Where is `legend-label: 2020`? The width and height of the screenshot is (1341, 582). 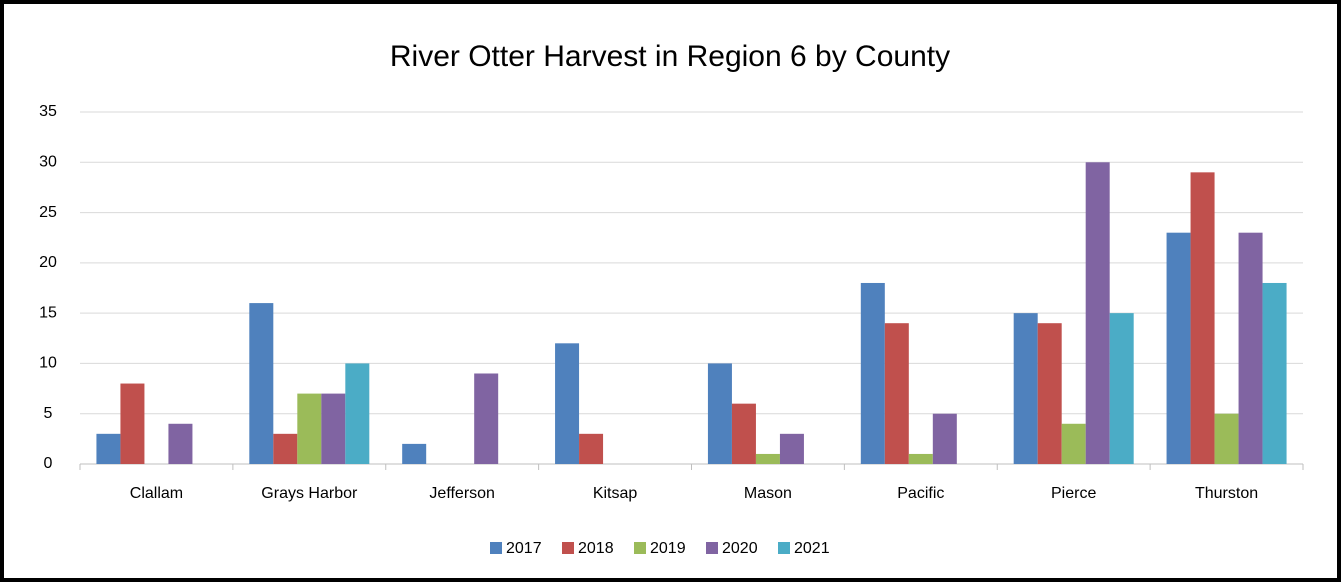
legend-label: 2020 is located at coordinates (740, 548).